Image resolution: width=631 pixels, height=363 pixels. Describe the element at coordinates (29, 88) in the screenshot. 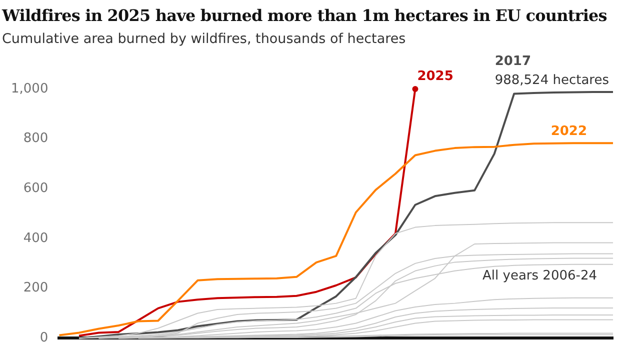

I see `y-tick-label: 1,000` at that location.